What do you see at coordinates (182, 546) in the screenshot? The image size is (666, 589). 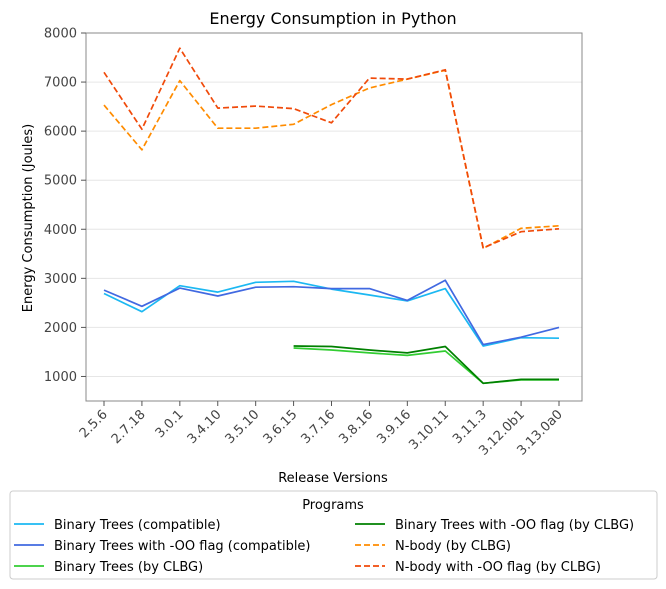 I see `legend-label-2: Binary Trees with -OO flag (compatible)` at bounding box center [182, 546].